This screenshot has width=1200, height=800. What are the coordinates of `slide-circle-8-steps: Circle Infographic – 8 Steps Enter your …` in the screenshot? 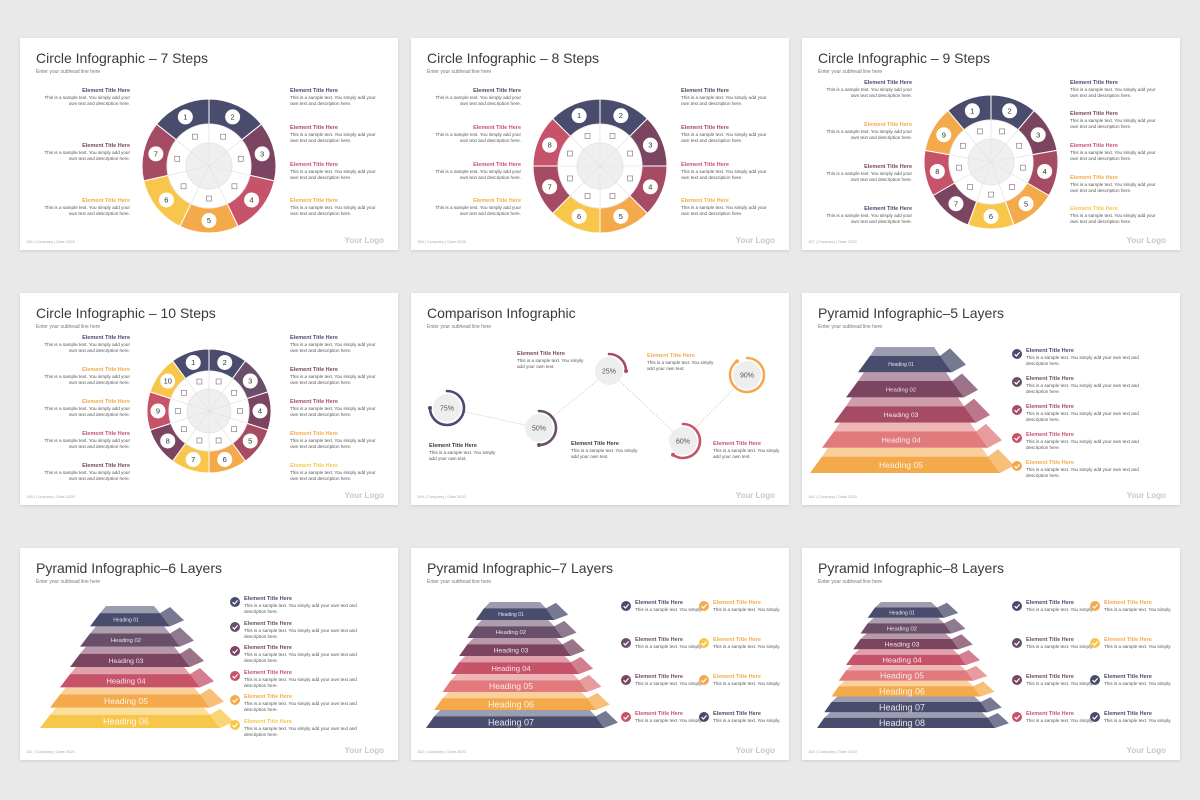 It's located at (600, 144).